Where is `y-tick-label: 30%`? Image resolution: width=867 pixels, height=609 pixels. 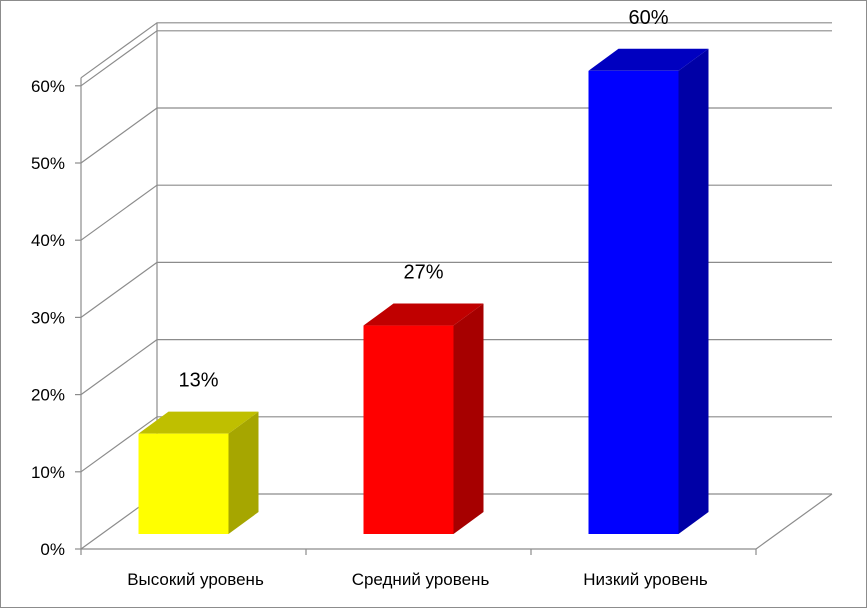 y-tick-label: 30% is located at coordinates (48, 317).